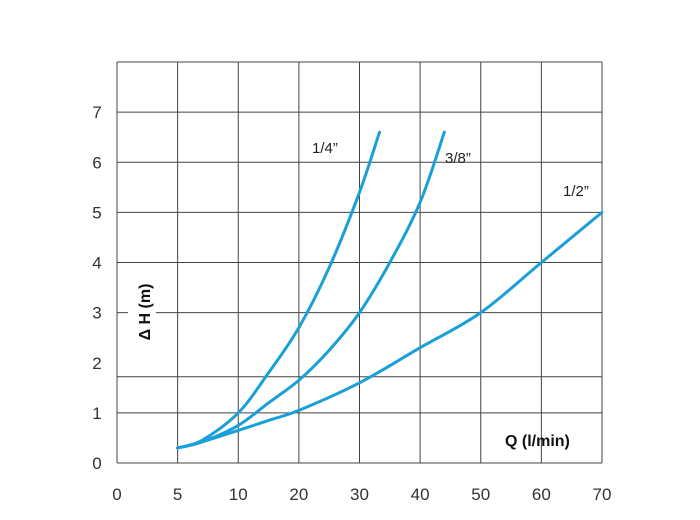  I want to click on series-label-1-2: 1/2”, so click(576, 191).